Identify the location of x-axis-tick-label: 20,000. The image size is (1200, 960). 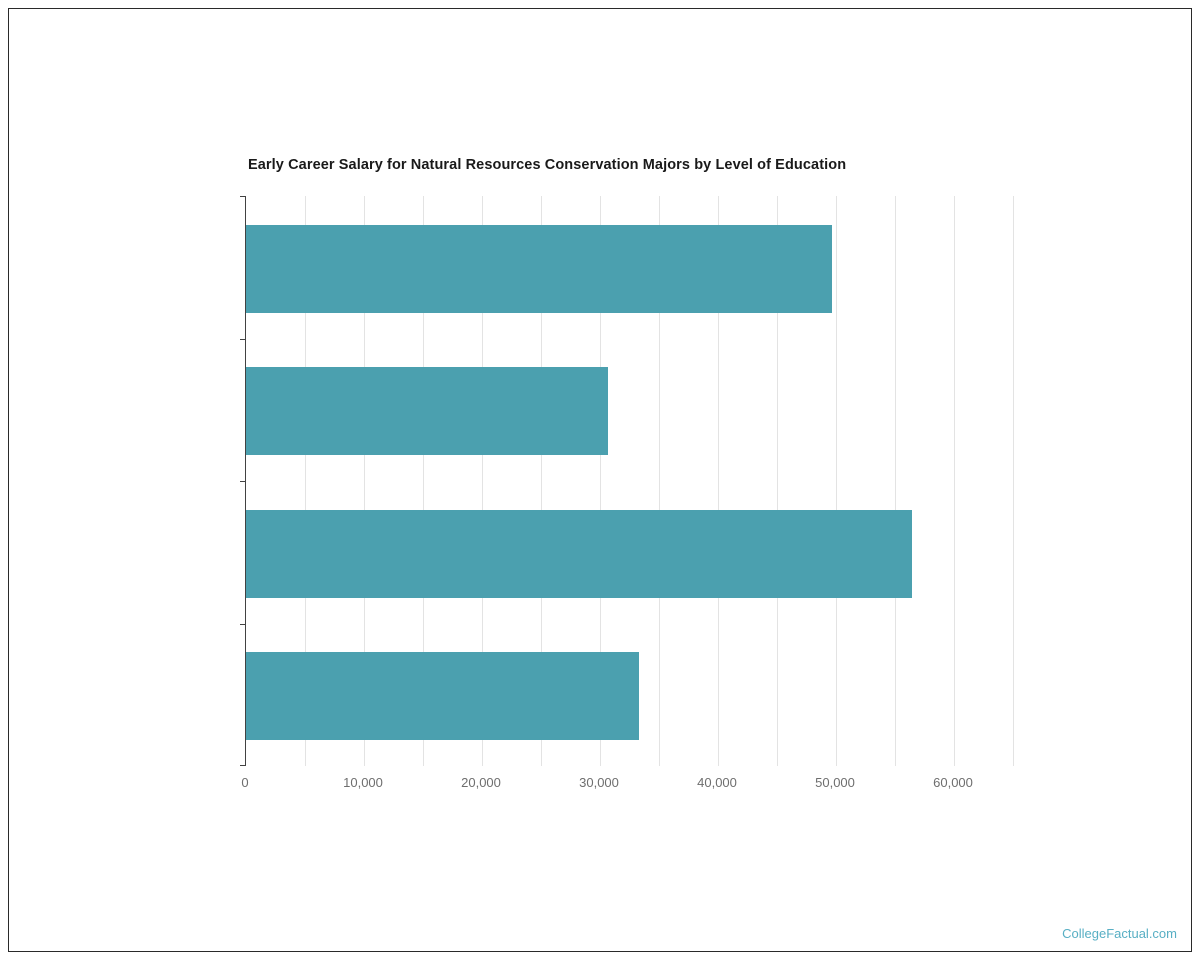
(481, 782).